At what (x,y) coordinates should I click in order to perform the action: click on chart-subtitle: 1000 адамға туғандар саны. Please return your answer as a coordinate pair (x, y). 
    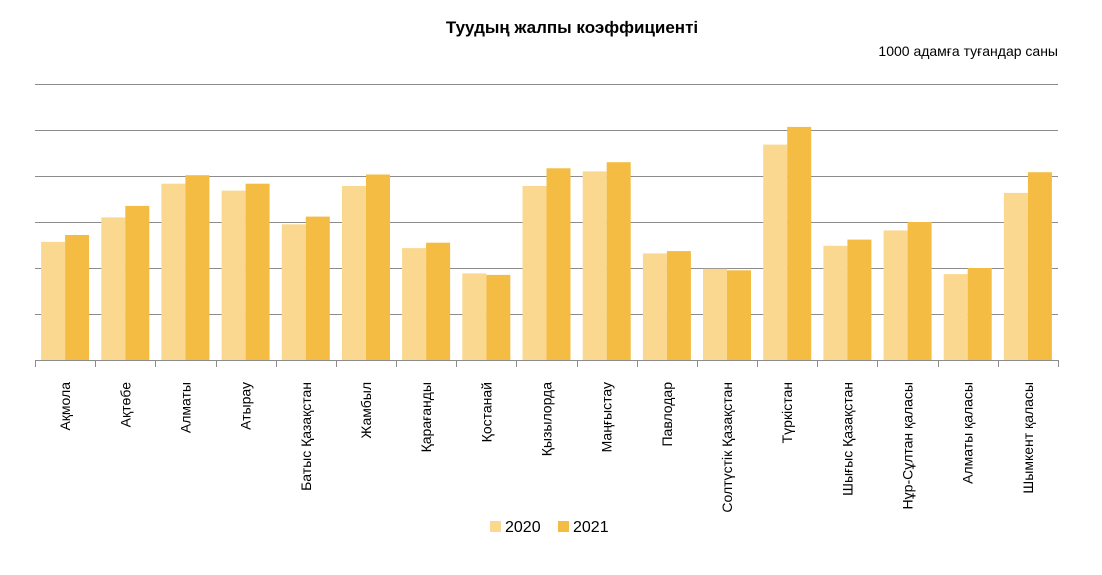
    Looking at the image, I should click on (968, 51).